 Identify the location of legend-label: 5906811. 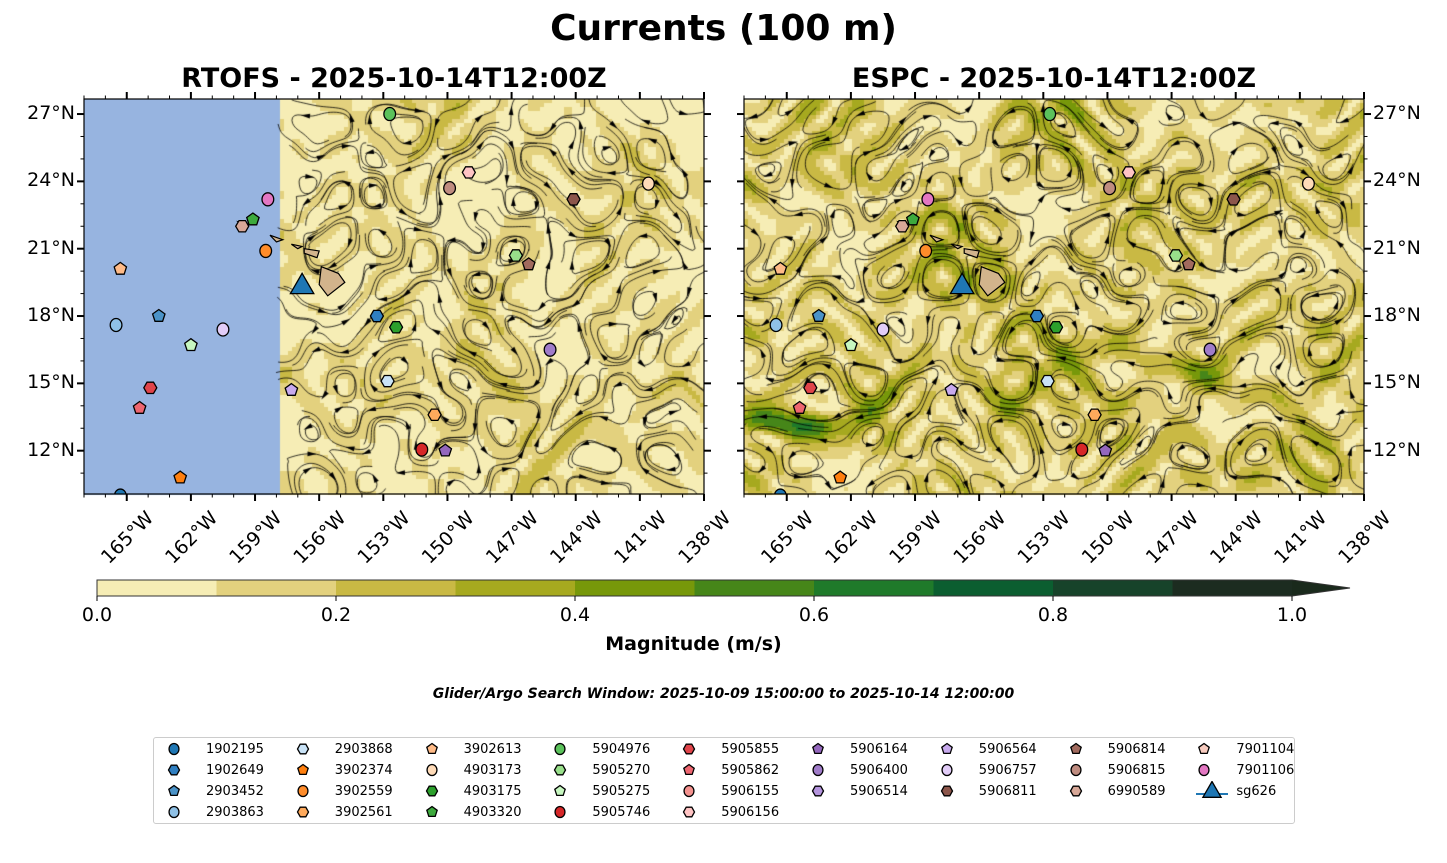
(1007, 791).